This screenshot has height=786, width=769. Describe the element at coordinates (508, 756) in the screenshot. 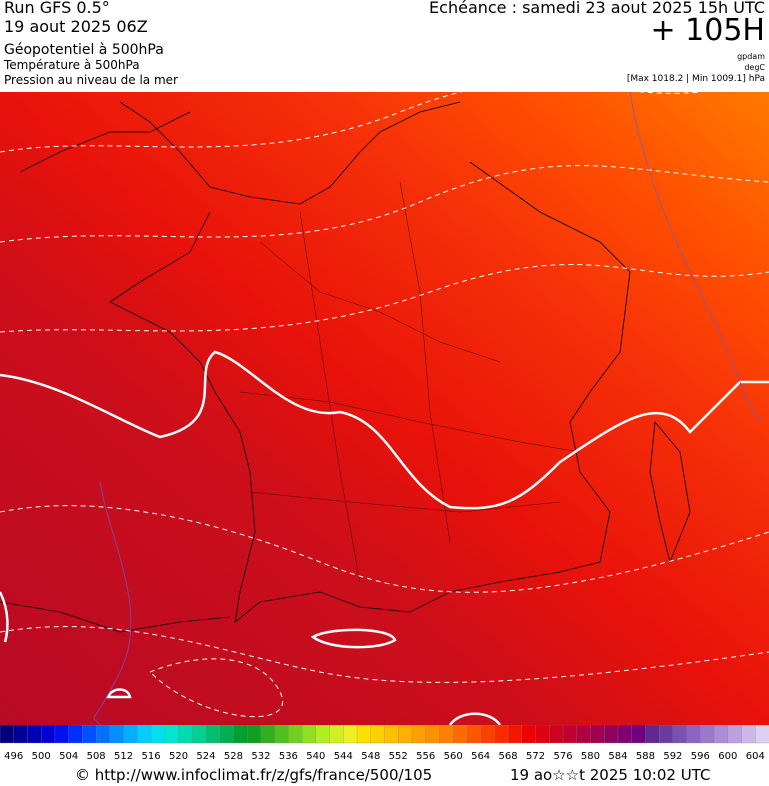

I see `legend-label: 568` at that location.